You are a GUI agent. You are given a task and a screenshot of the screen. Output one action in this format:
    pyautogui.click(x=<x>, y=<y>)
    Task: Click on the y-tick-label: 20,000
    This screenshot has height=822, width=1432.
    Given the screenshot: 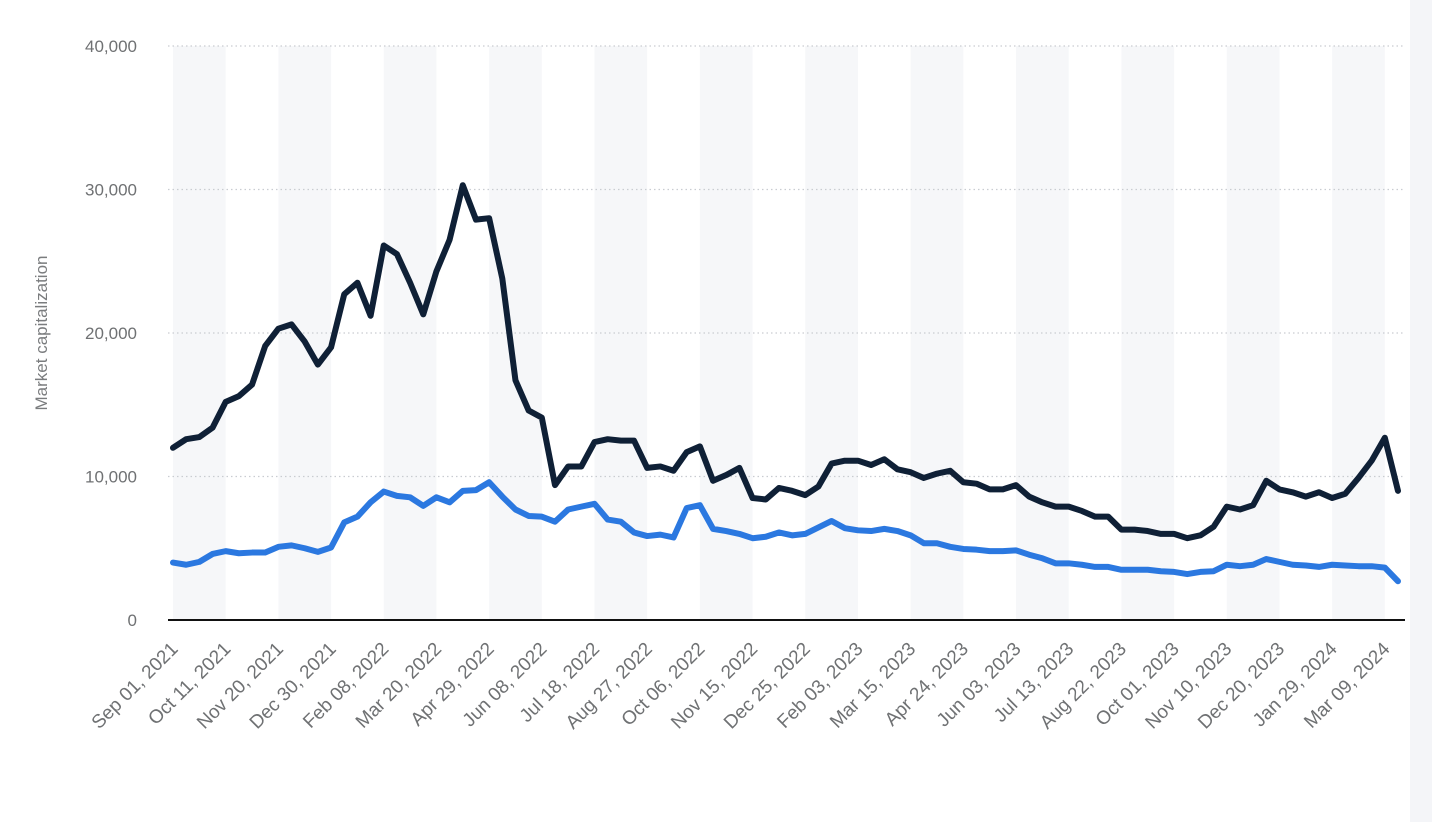 What is the action you would take?
    pyautogui.click(x=111, y=333)
    